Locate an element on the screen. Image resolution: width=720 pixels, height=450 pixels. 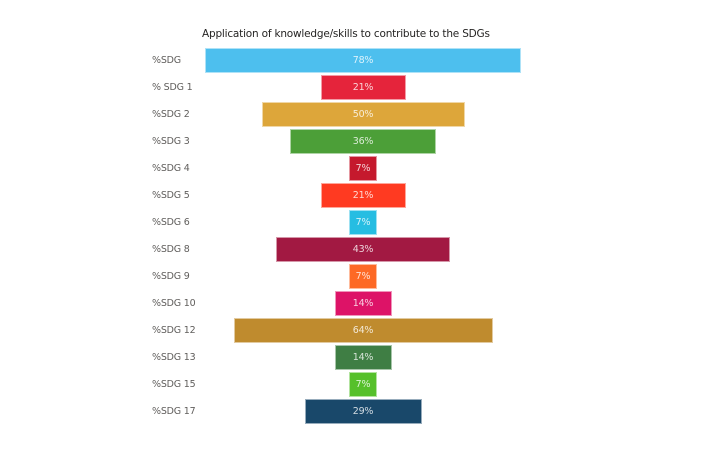
funnel-row: %SDG 6 7% is located at coordinates (360, 222).